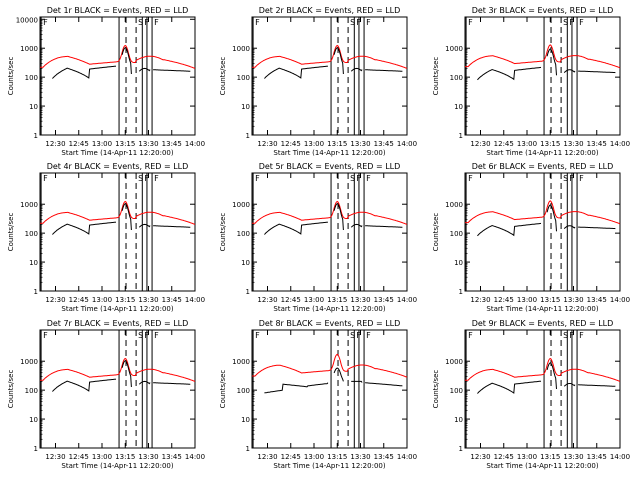  I want to click on chart-title: Det 8r BLACK = Events, RED = LLD, so click(330, 323).